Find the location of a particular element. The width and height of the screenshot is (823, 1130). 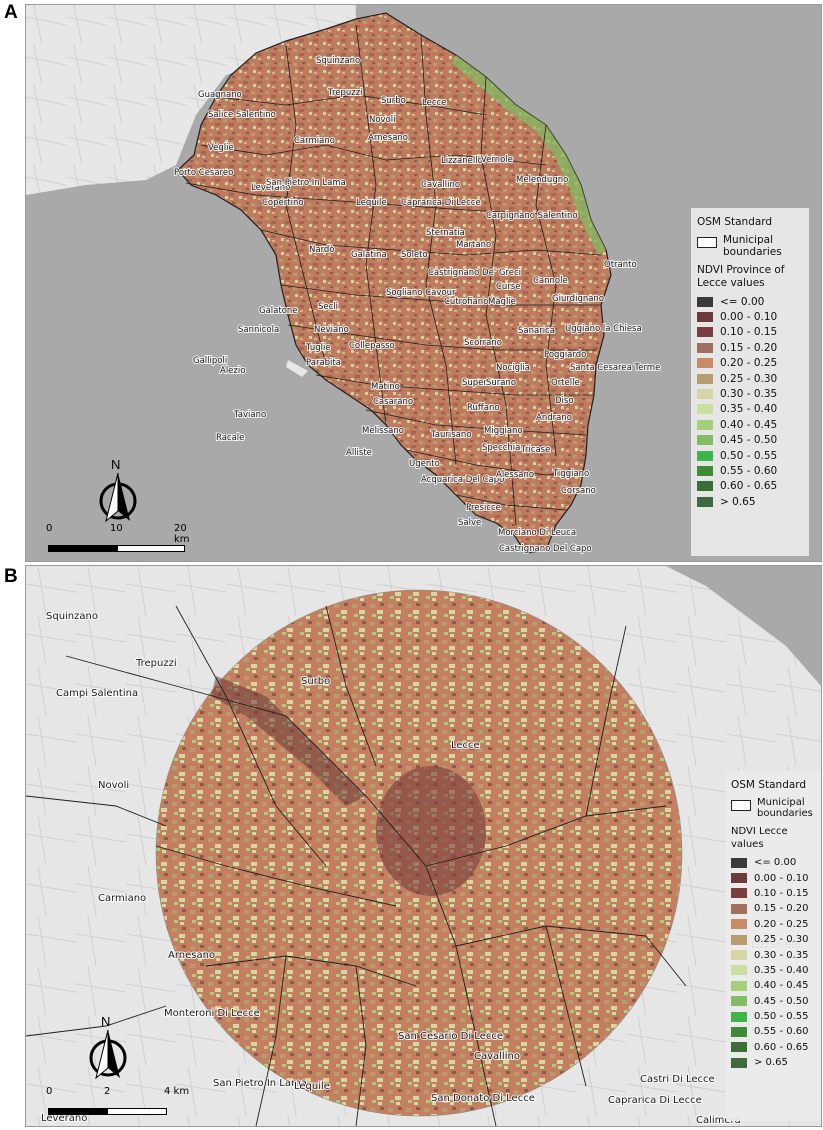

municipality-label: Lequile is located at coordinates (371, 203).